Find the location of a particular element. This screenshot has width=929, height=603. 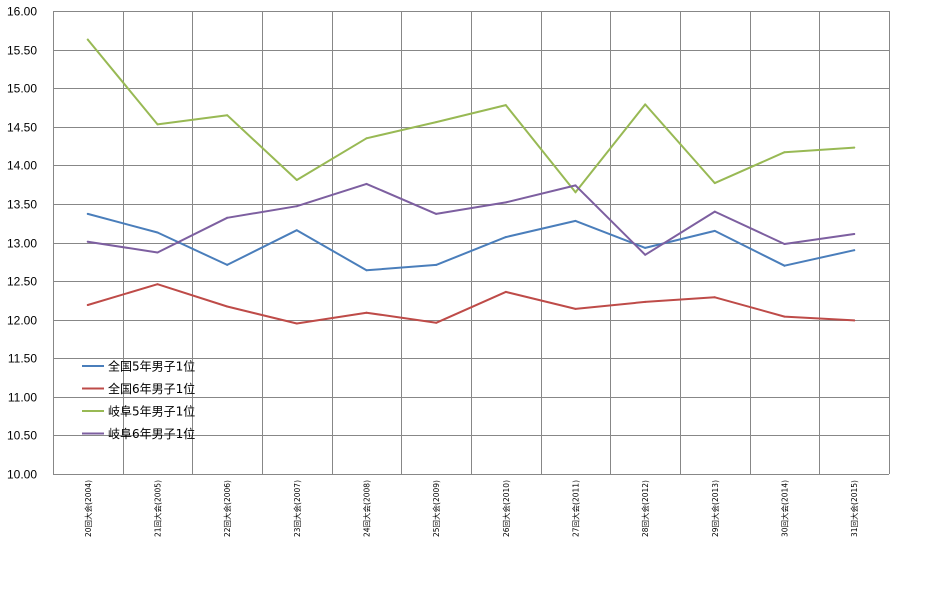

y-tick-label: 13.50 is located at coordinates (22, 205).